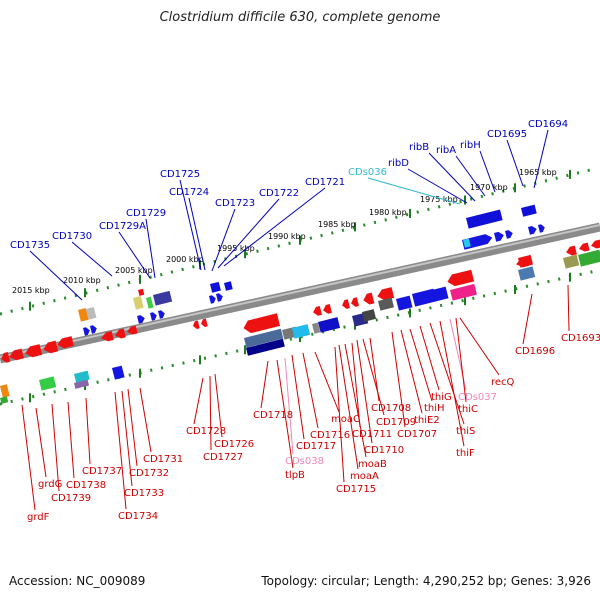  Describe the element at coordinates (419, 147) in the screenshot. I see `forward-gene-label: ribB` at that location.